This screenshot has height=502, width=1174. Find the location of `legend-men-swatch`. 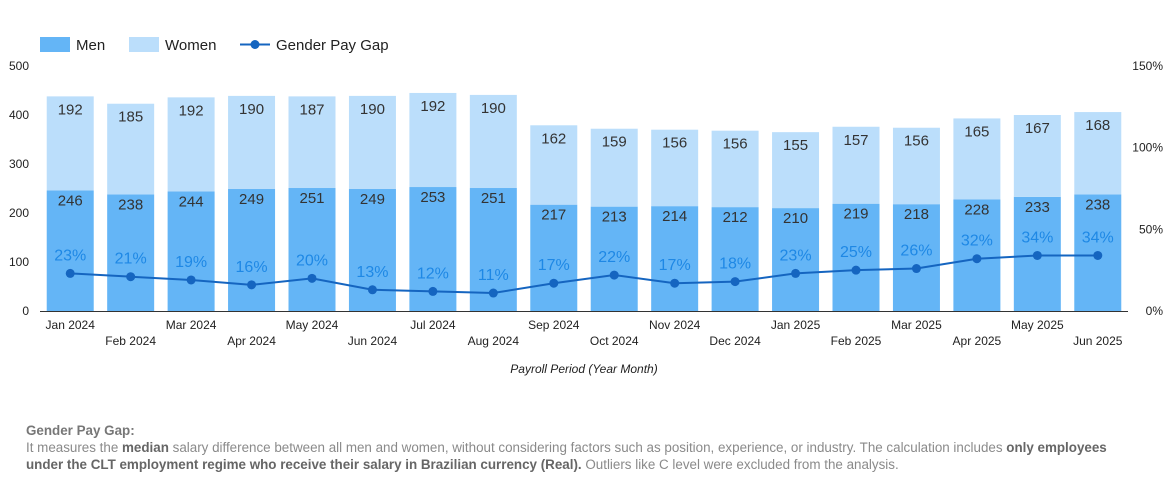

legend-men-swatch is located at coordinates (55, 44).